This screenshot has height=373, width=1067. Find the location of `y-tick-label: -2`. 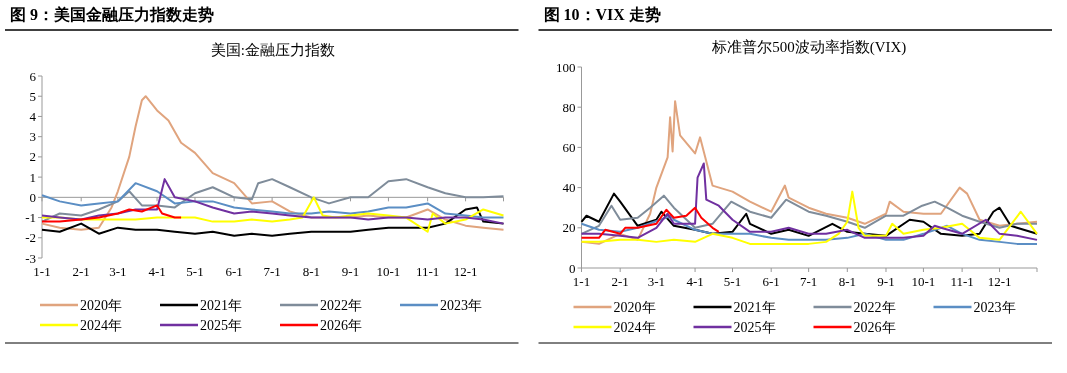

y-tick-label: -2 is located at coordinates (30, 238).